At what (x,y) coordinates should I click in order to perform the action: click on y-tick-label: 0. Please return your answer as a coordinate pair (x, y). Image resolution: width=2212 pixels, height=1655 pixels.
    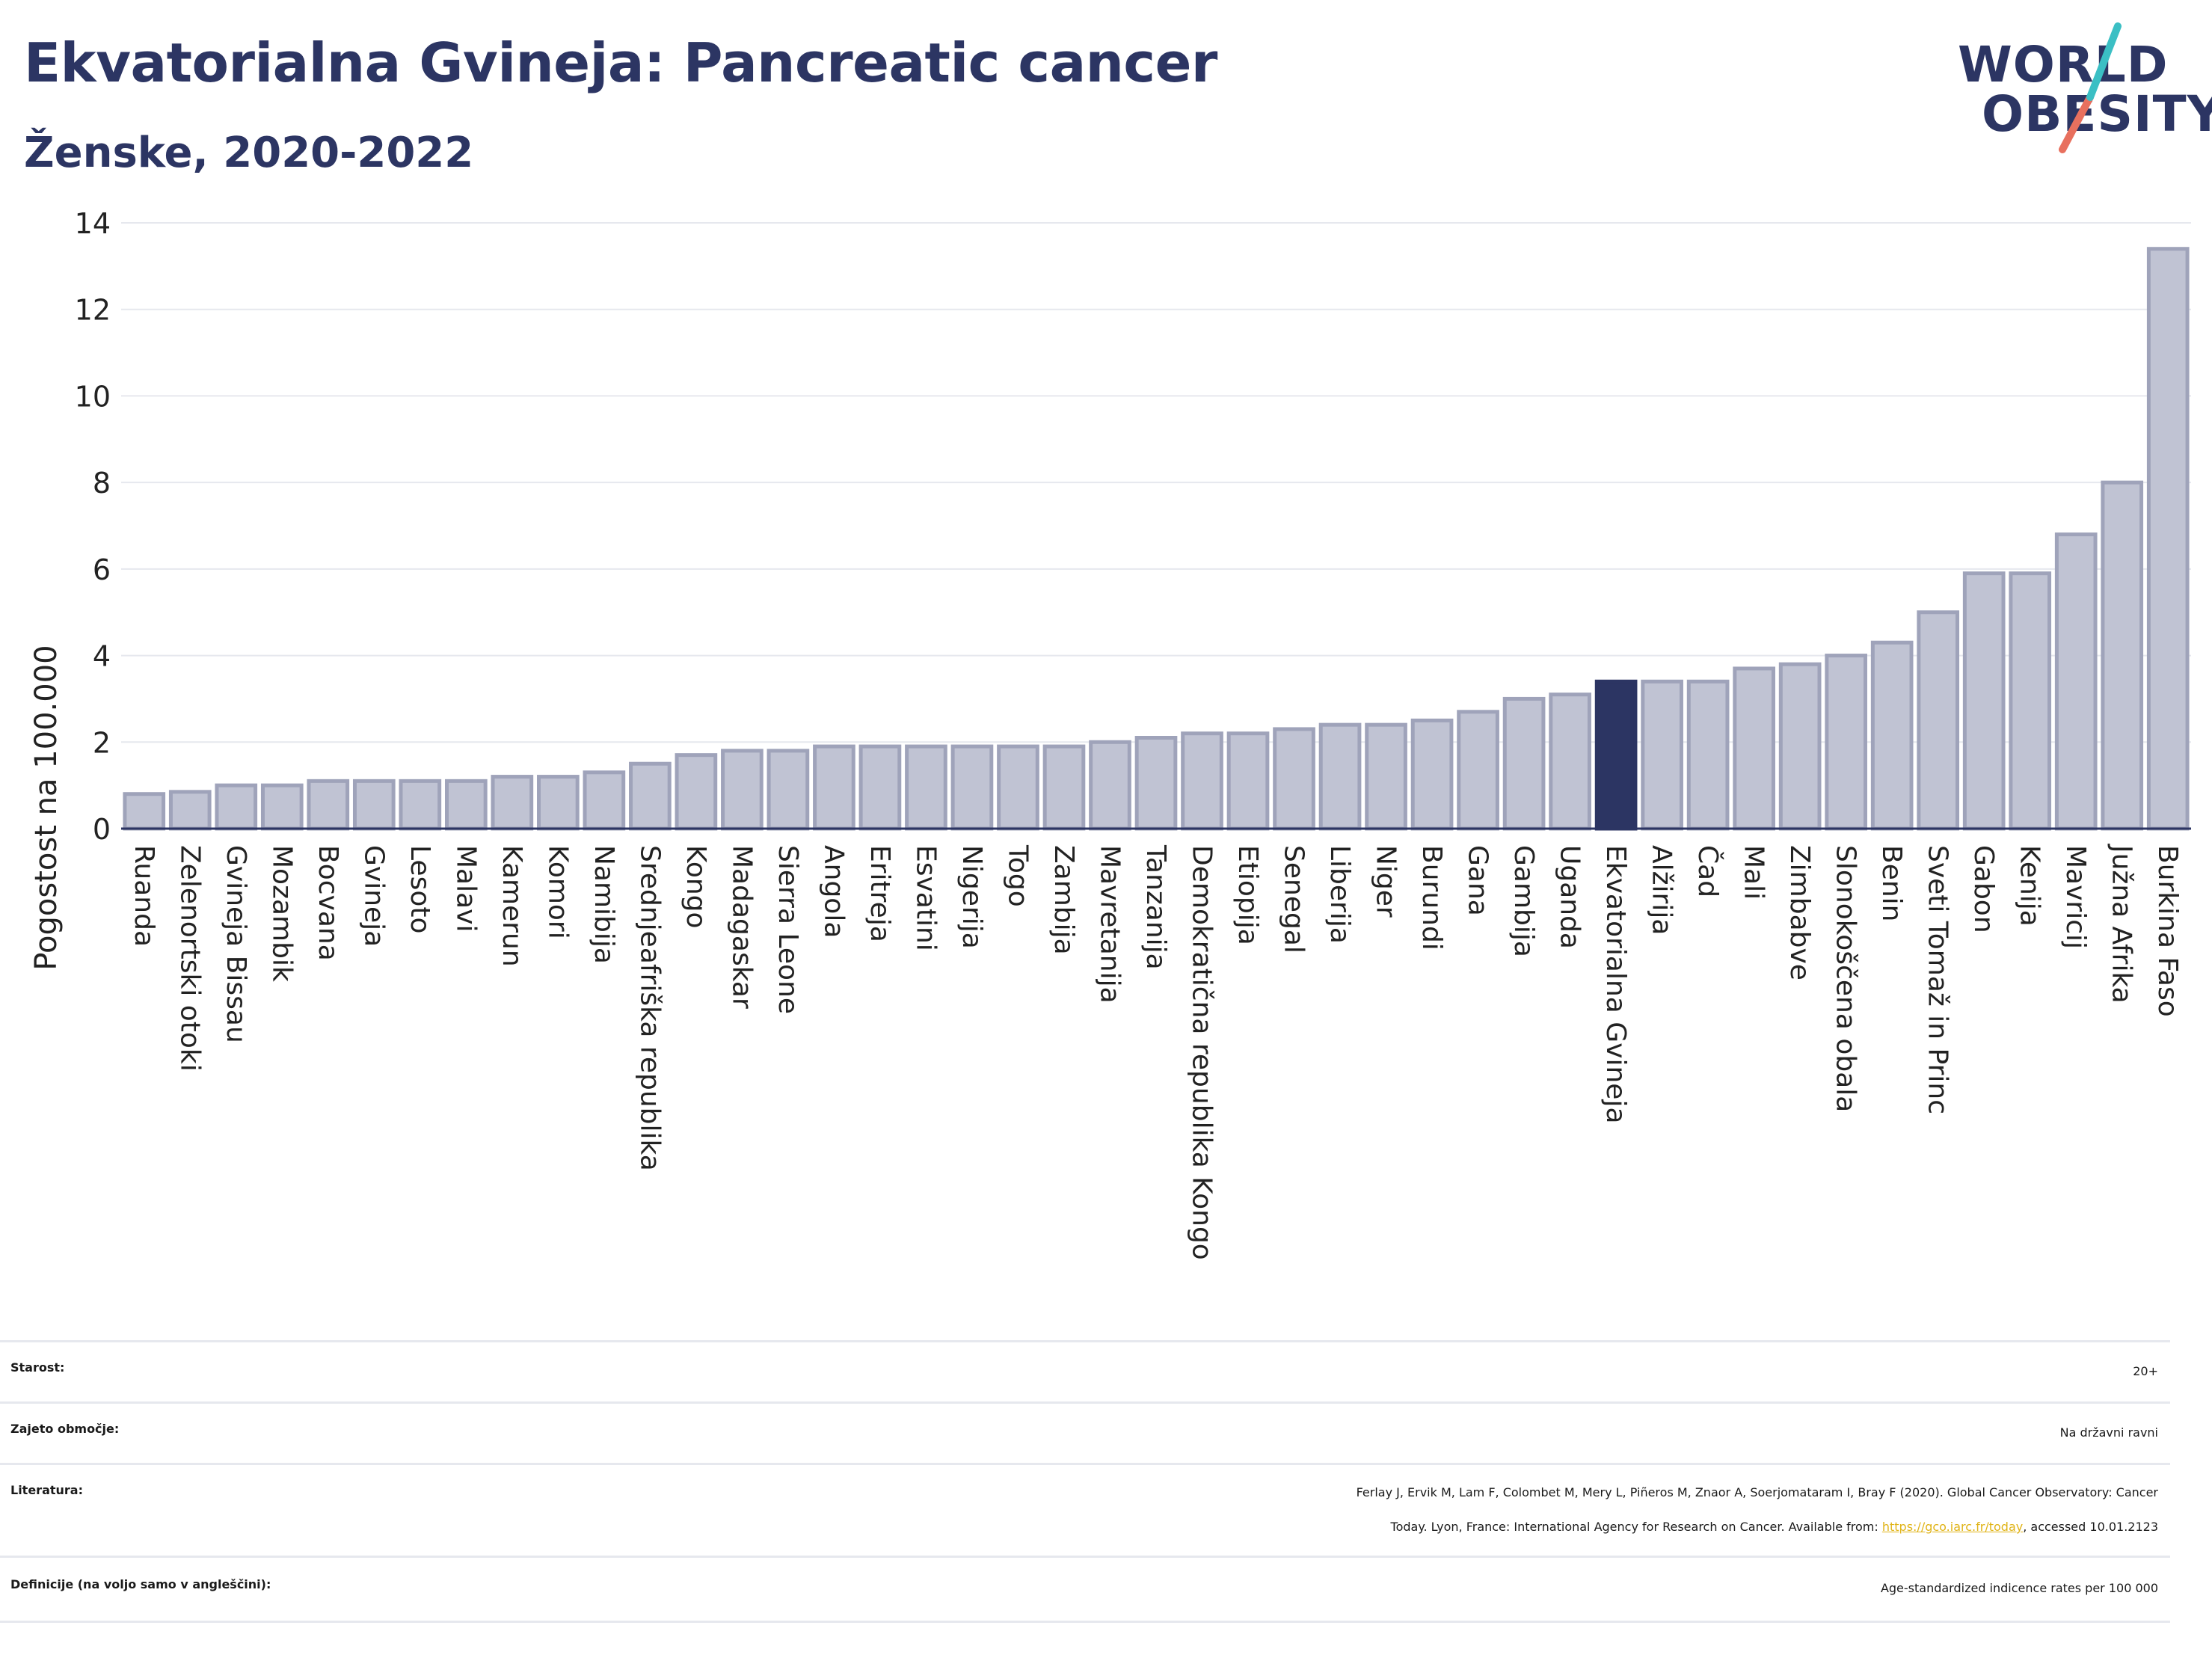
    Looking at the image, I should click on (102, 829).